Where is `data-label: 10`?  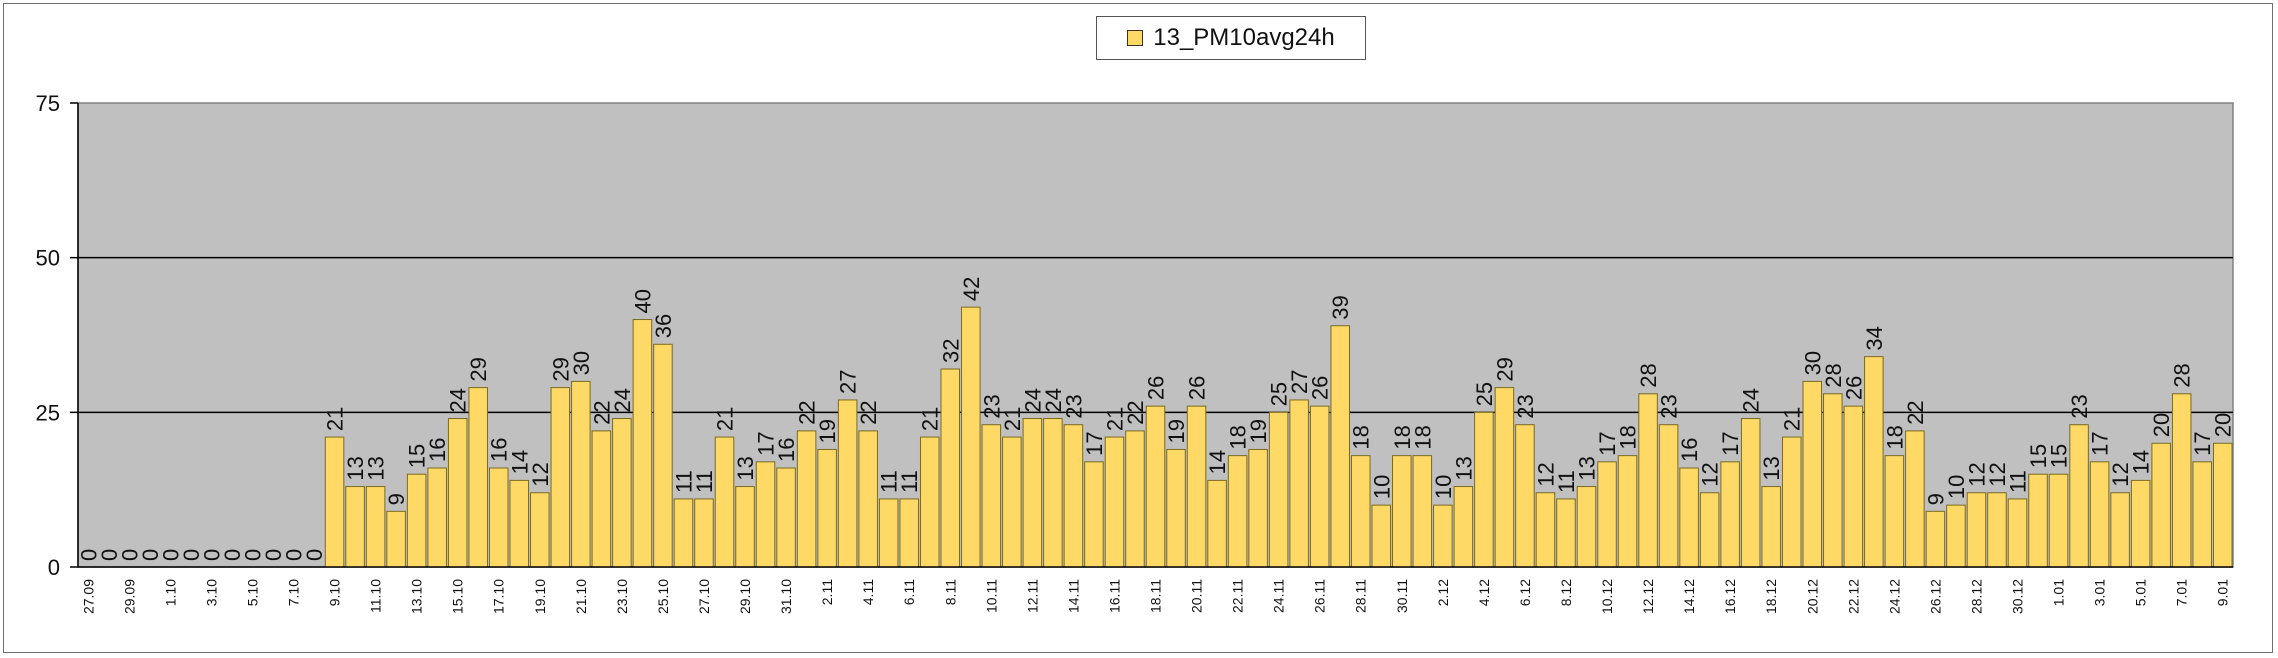
data-label: 10 is located at coordinates (1956, 487).